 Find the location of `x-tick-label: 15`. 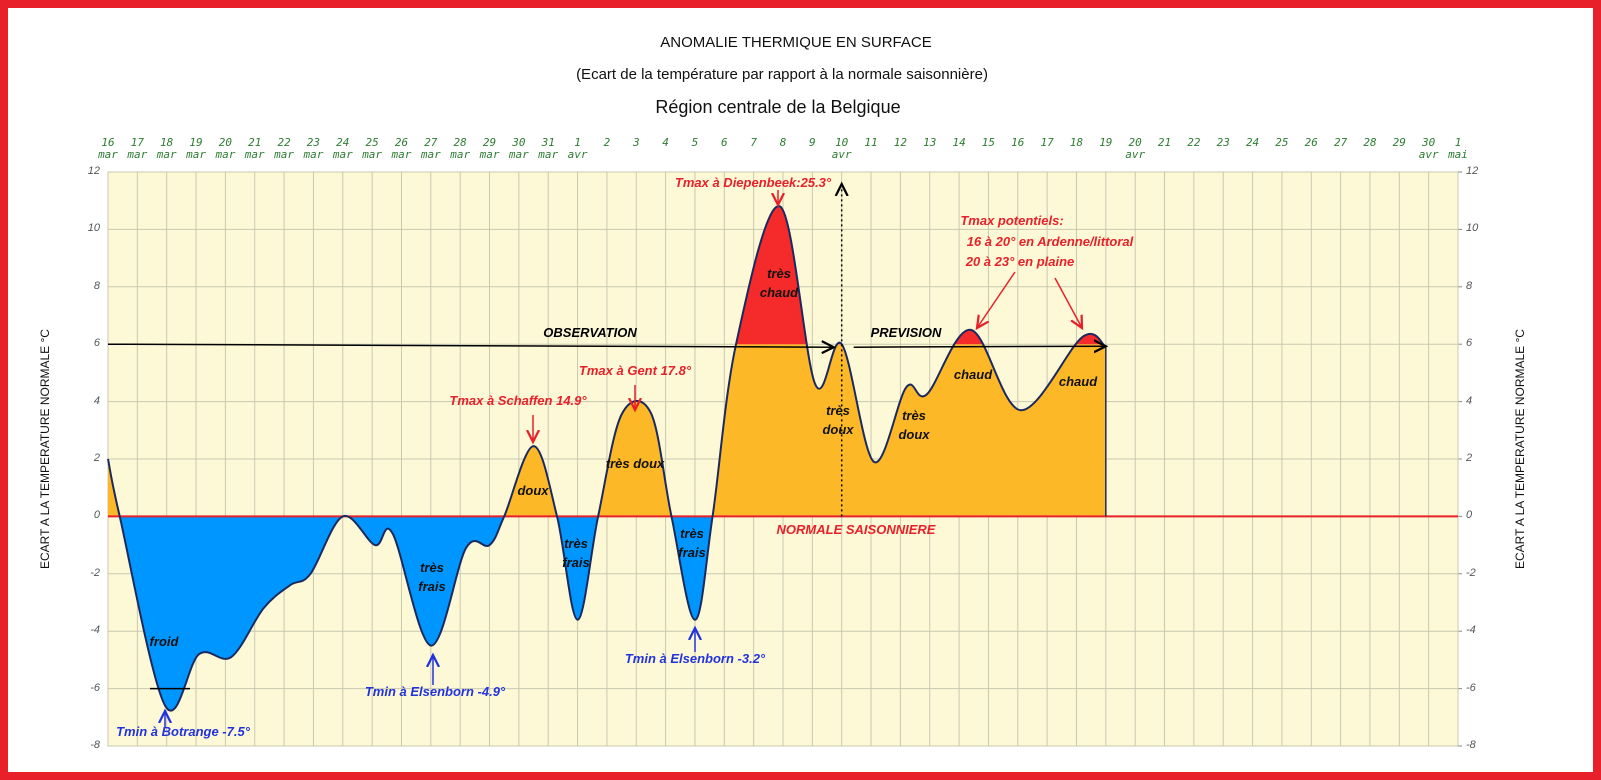

x-tick-label: 15 is located at coordinates (988, 142).